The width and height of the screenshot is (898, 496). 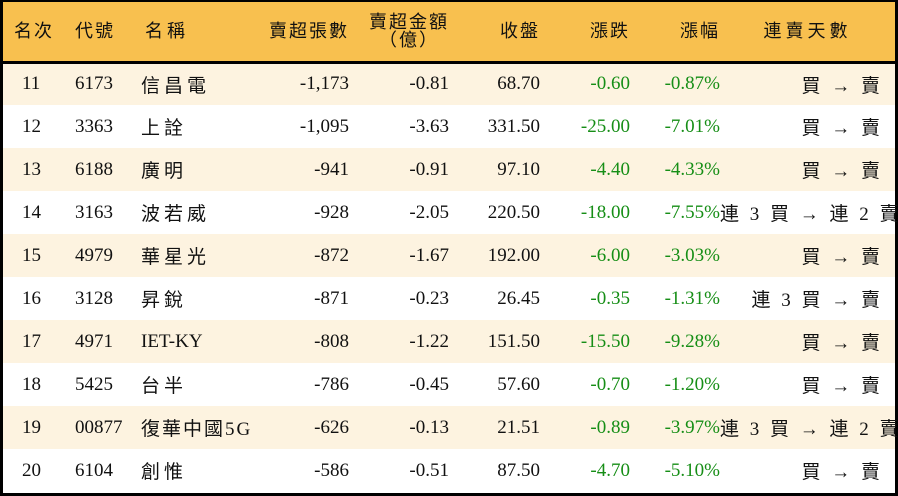 I want to click on close-cell: 220.50, so click(x=513, y=212).